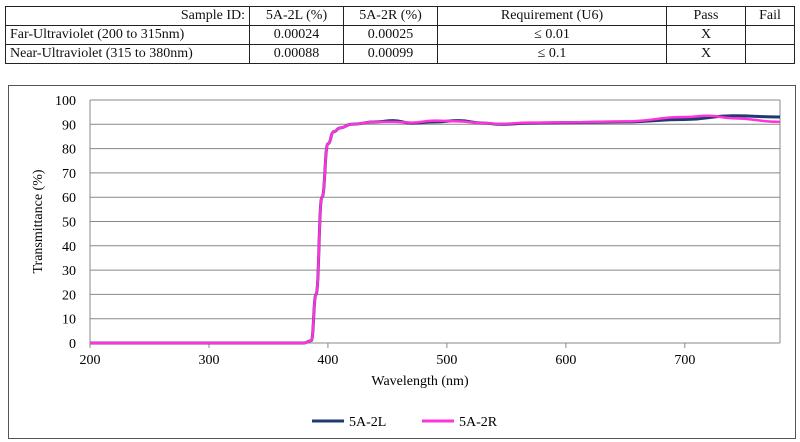  Describe the element at coordinates (420, 381) in the screenshot. I see `x-axis-label: Wavelength (nm)` at that location.